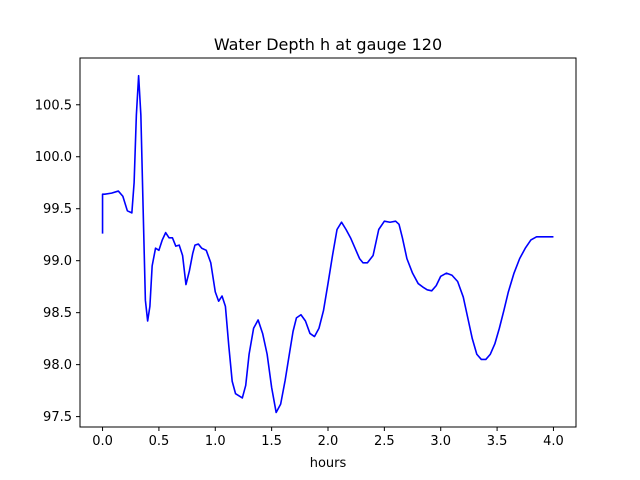 The height and width of the screenshot is (480, 640). I want to click on chart-title: Water Depth h at gauge 120, so click(328, 44).